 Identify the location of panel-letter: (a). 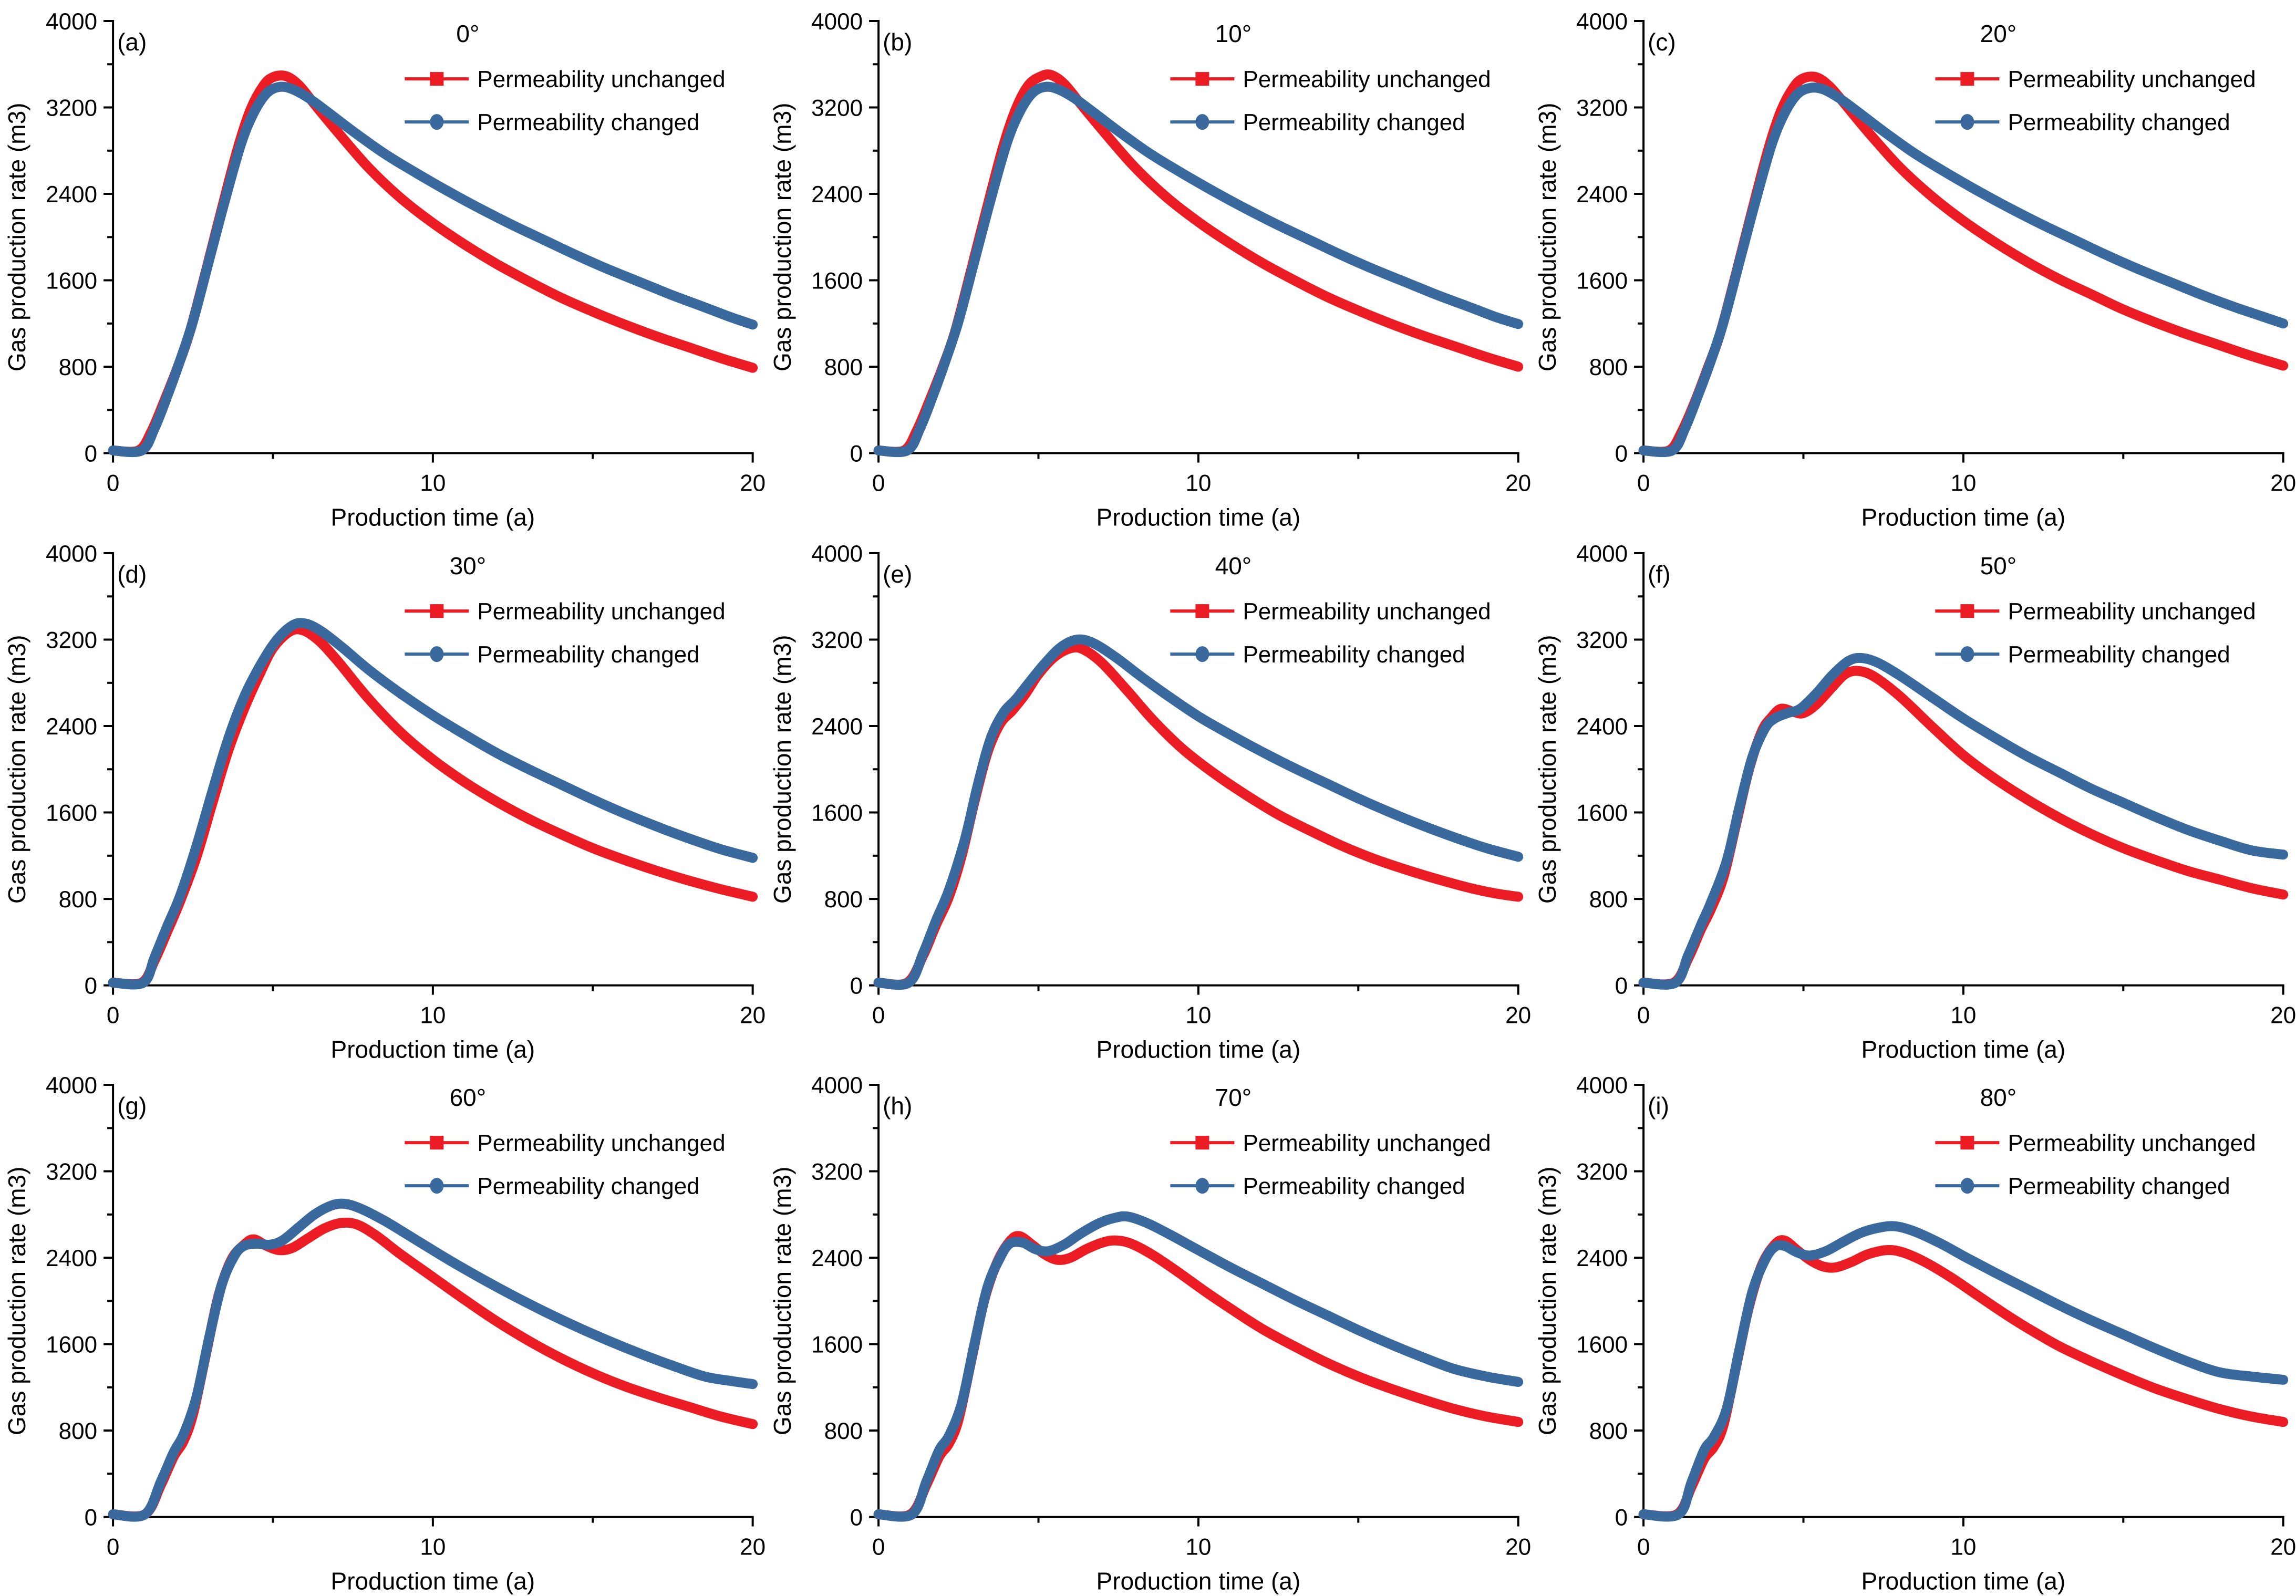
(132, 42).